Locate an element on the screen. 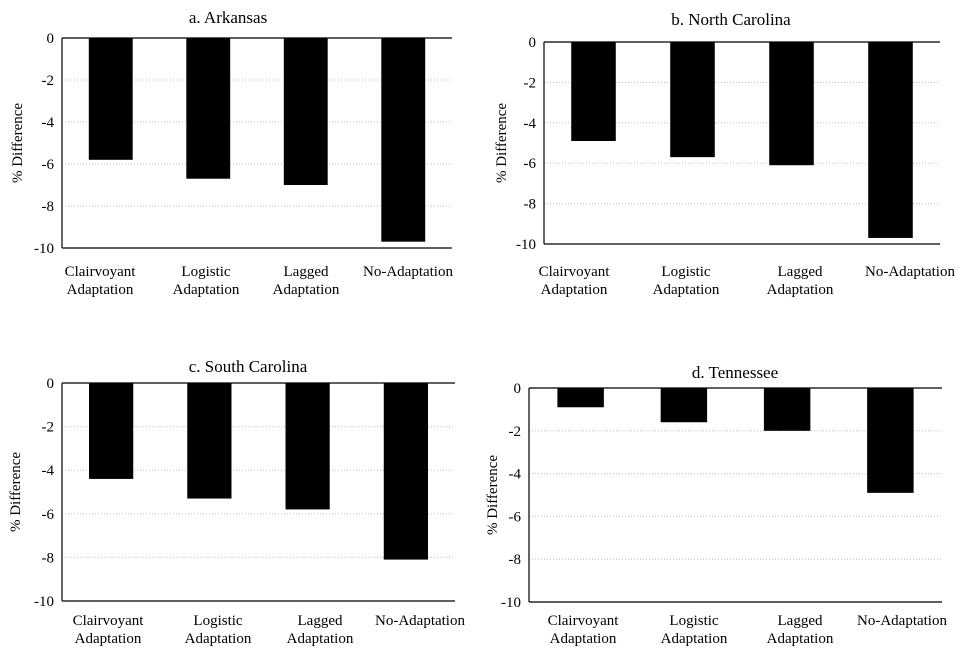  chart-title: d. Tennessee is located at coordinates (735, 372).